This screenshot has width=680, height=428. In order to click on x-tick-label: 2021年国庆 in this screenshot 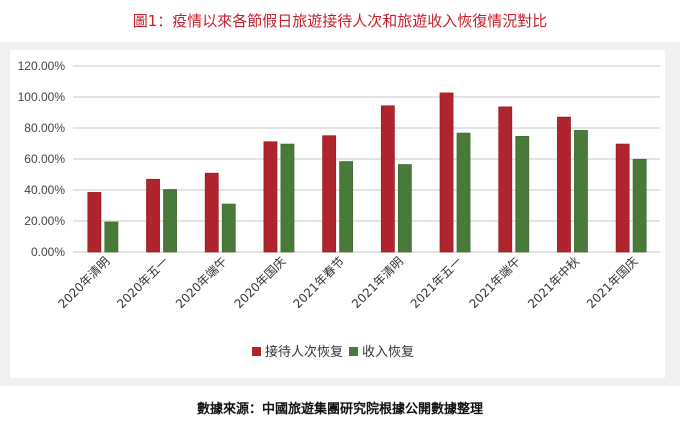, I will do `click(612, 282)`.